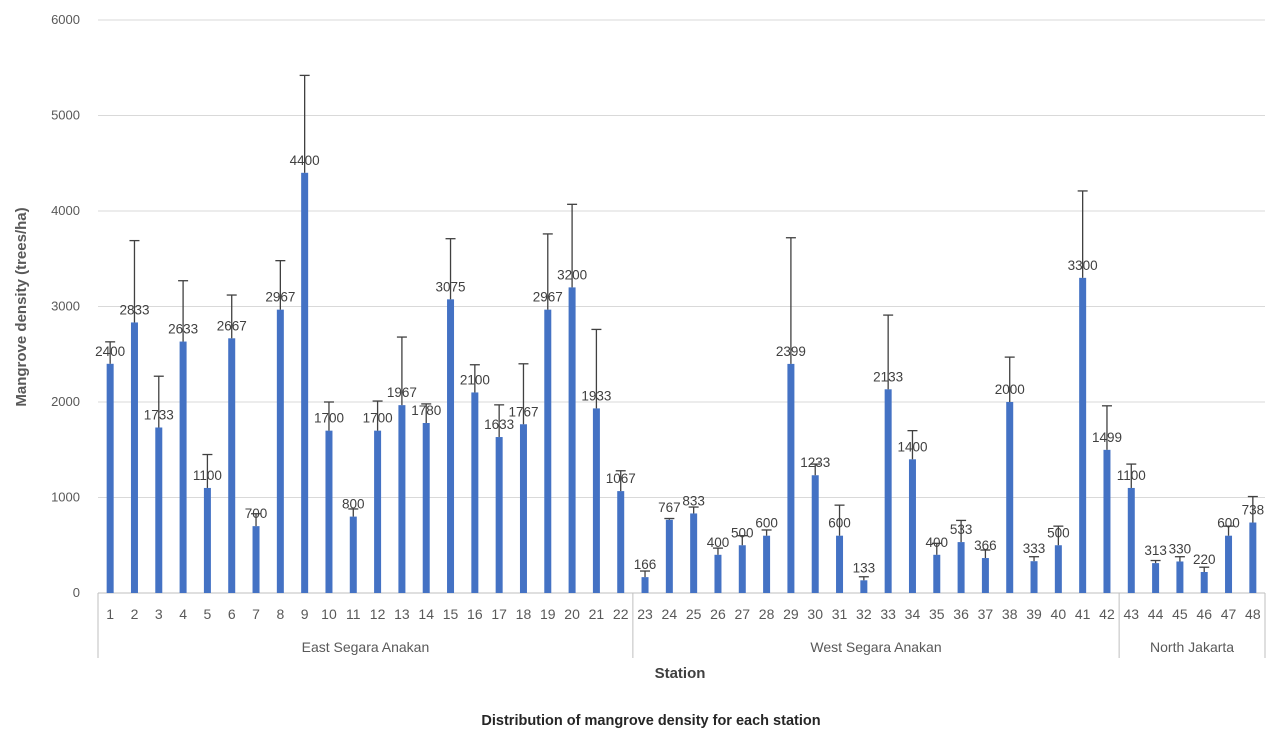 The width and height of the screenshot is (1272, 731). I want to click on x-tick-label: 4, so click(183, 614).